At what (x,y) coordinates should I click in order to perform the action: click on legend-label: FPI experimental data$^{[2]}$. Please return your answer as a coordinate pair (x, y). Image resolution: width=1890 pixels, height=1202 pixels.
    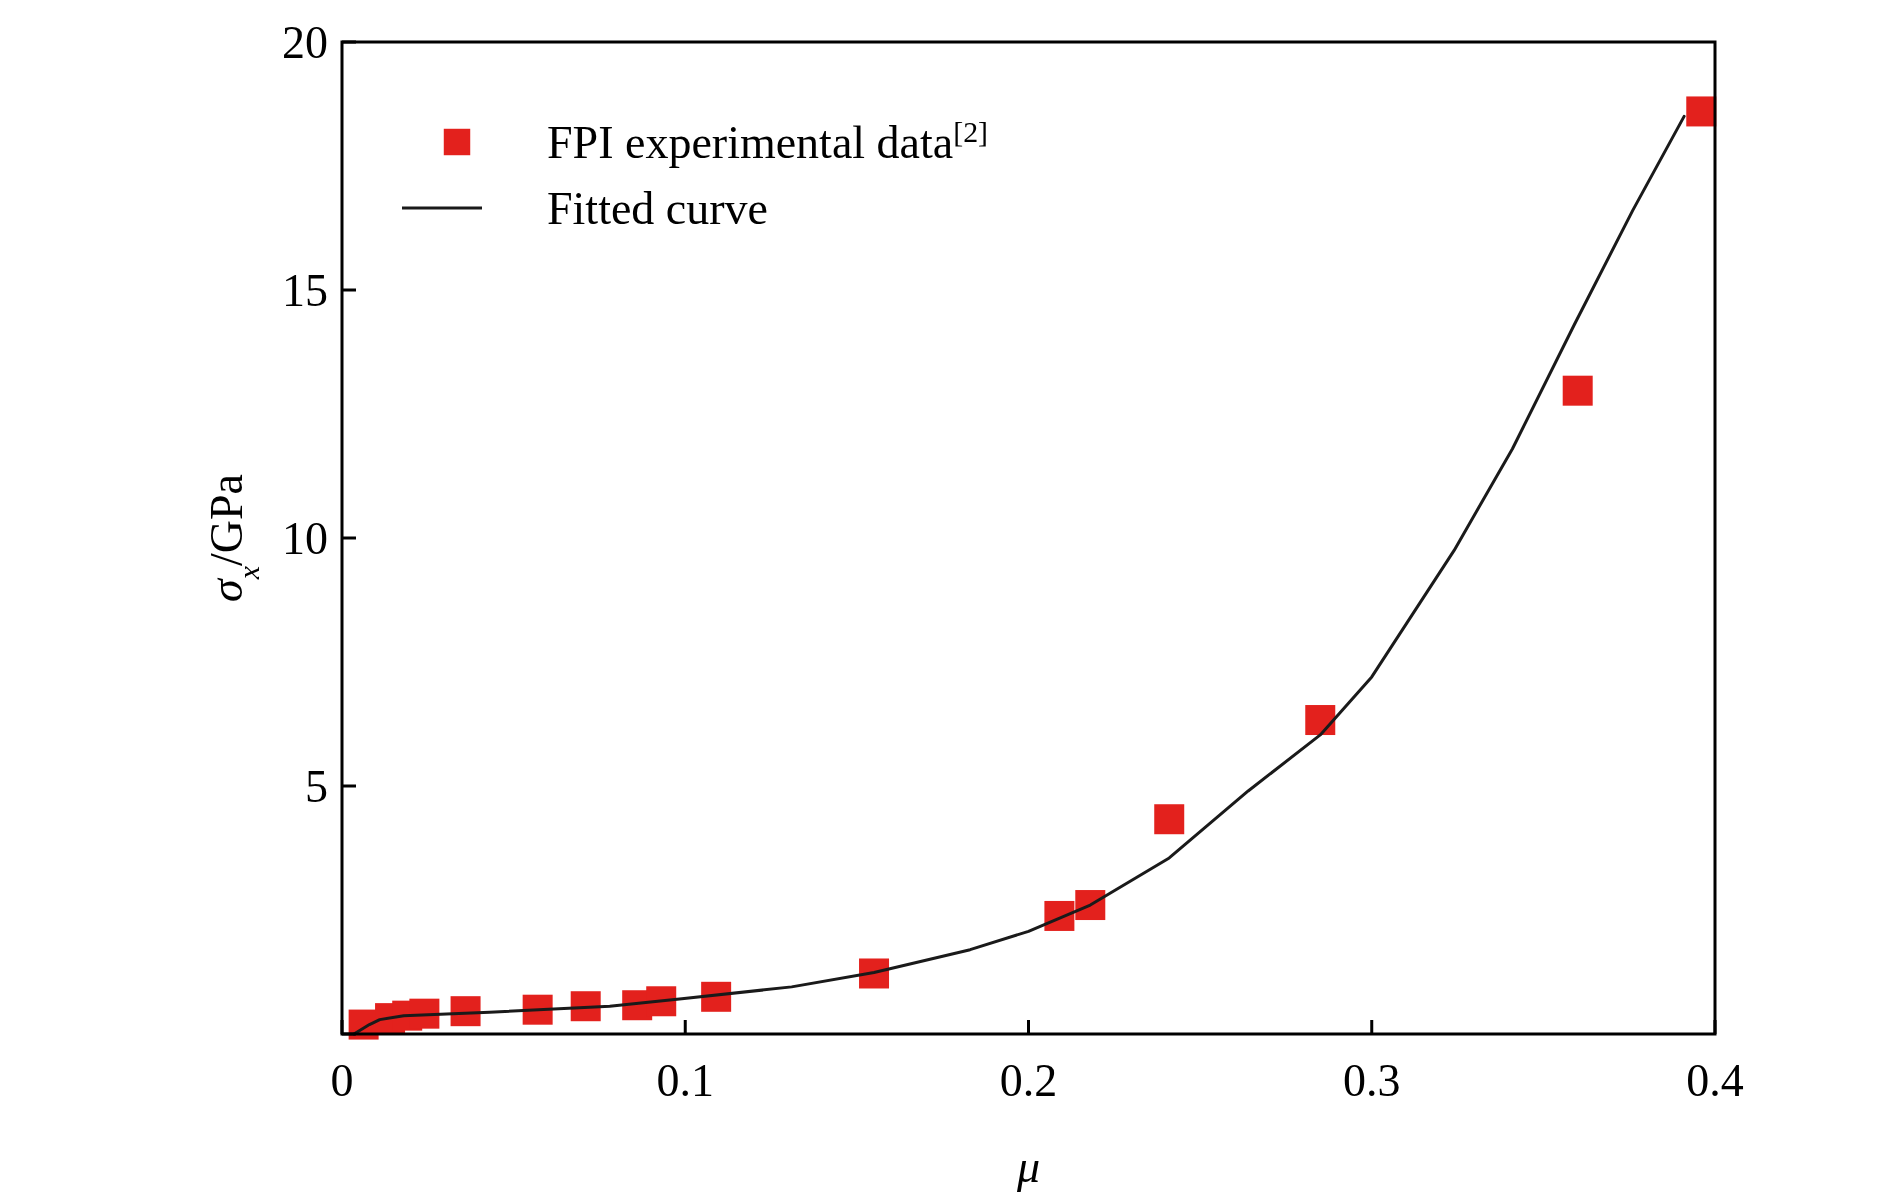
    Looking at the image, I should click on (768, 141).